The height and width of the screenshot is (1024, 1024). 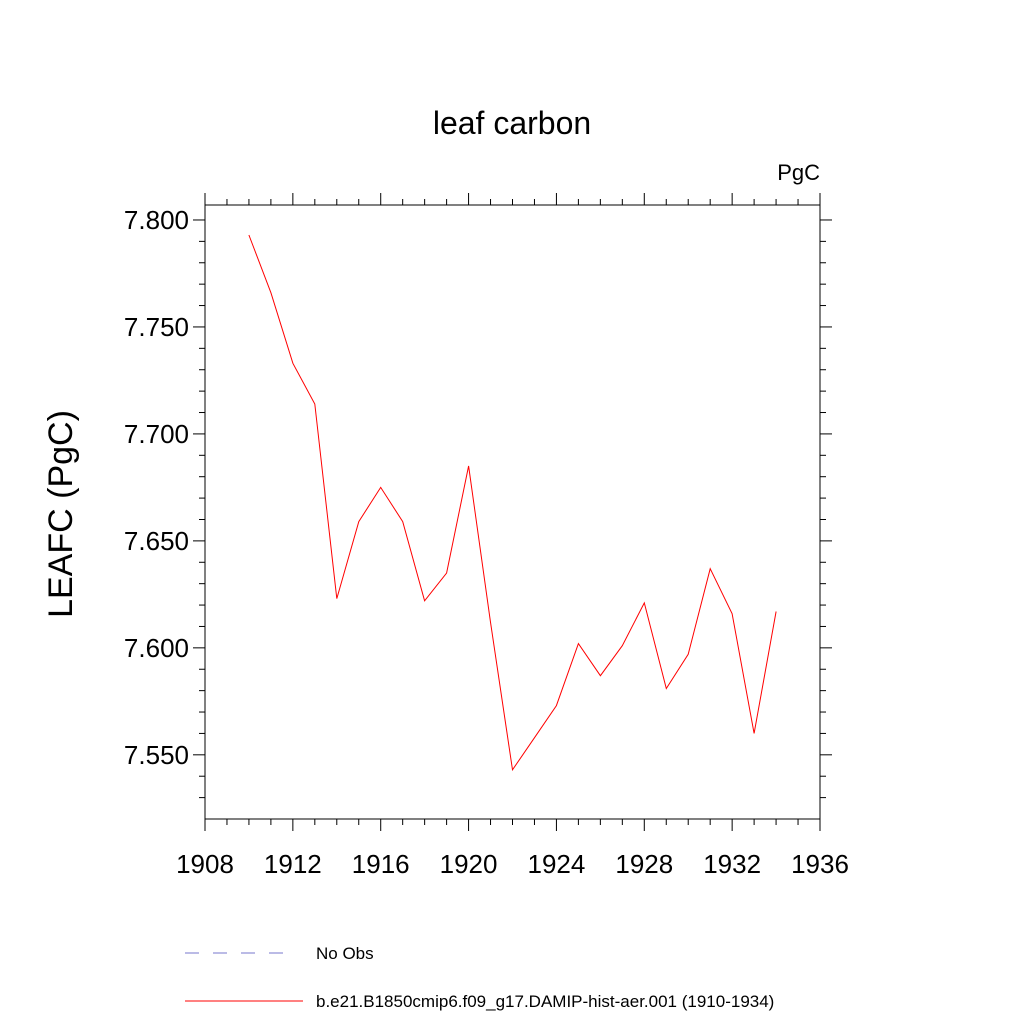 I want to click on x-tick-label: 1912, so click(x=293, y=864).